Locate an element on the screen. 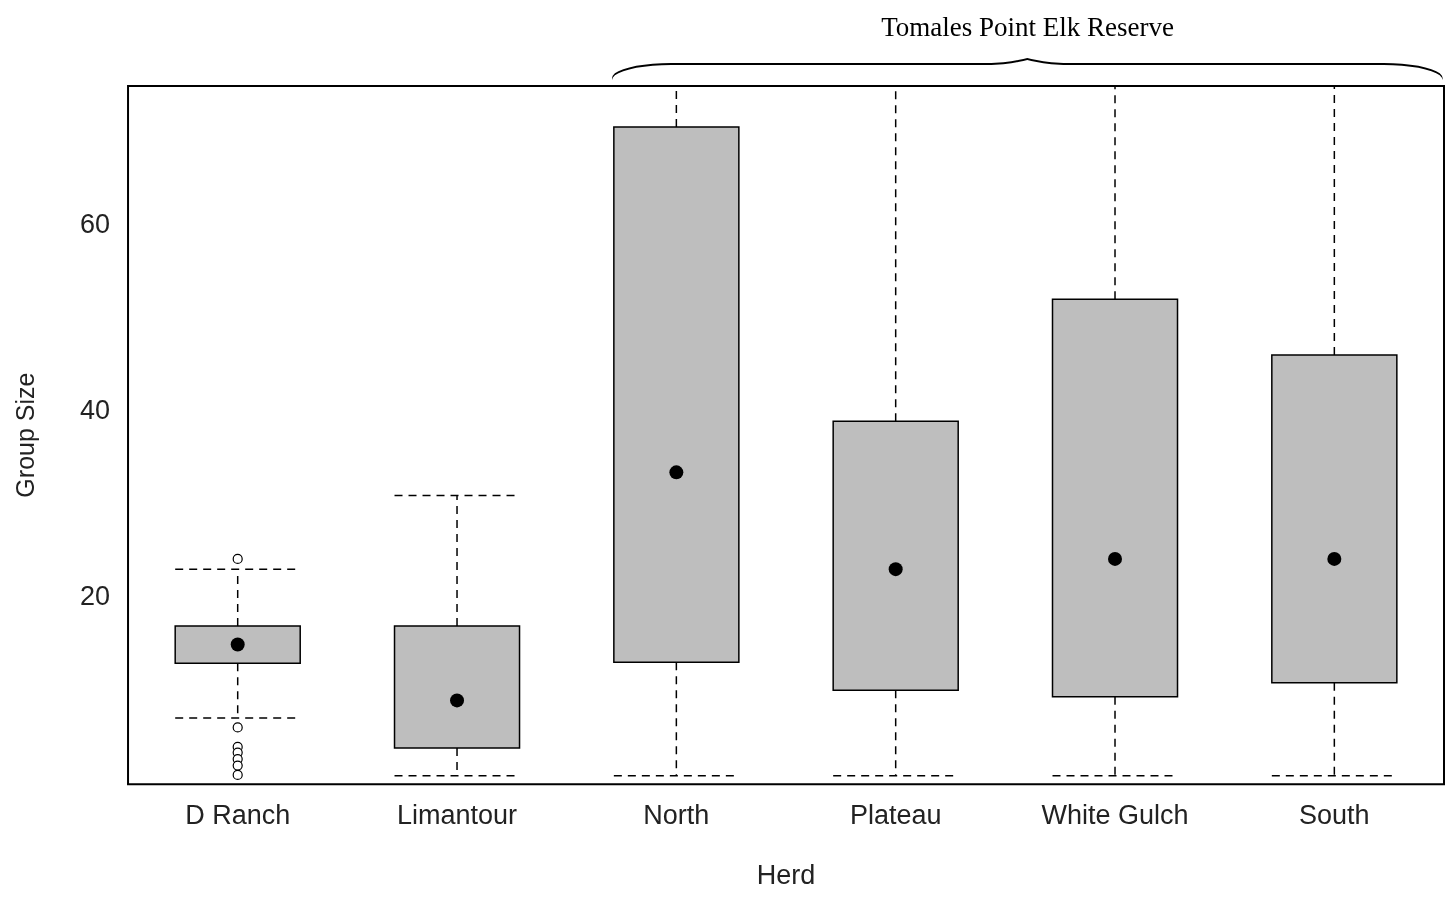  text: Tomales Point Elk Reserve is located at coordinates (1028, 27).